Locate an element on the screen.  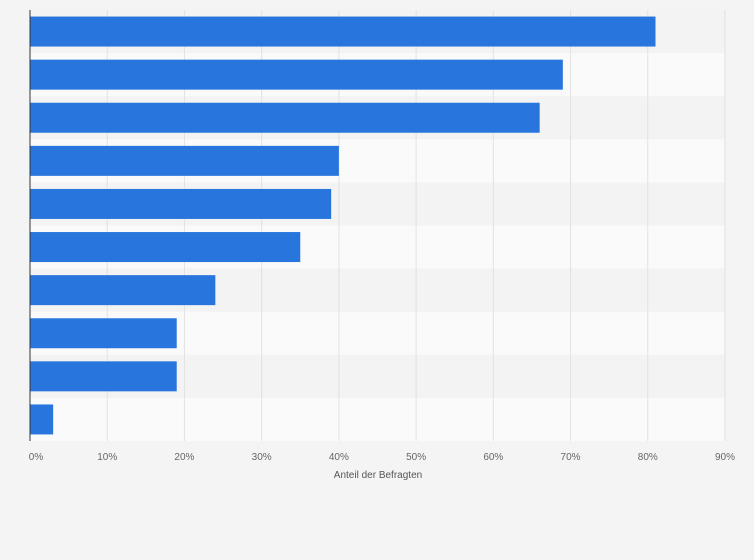
x-tick-label: 10% is located at coordinates (107, 457).